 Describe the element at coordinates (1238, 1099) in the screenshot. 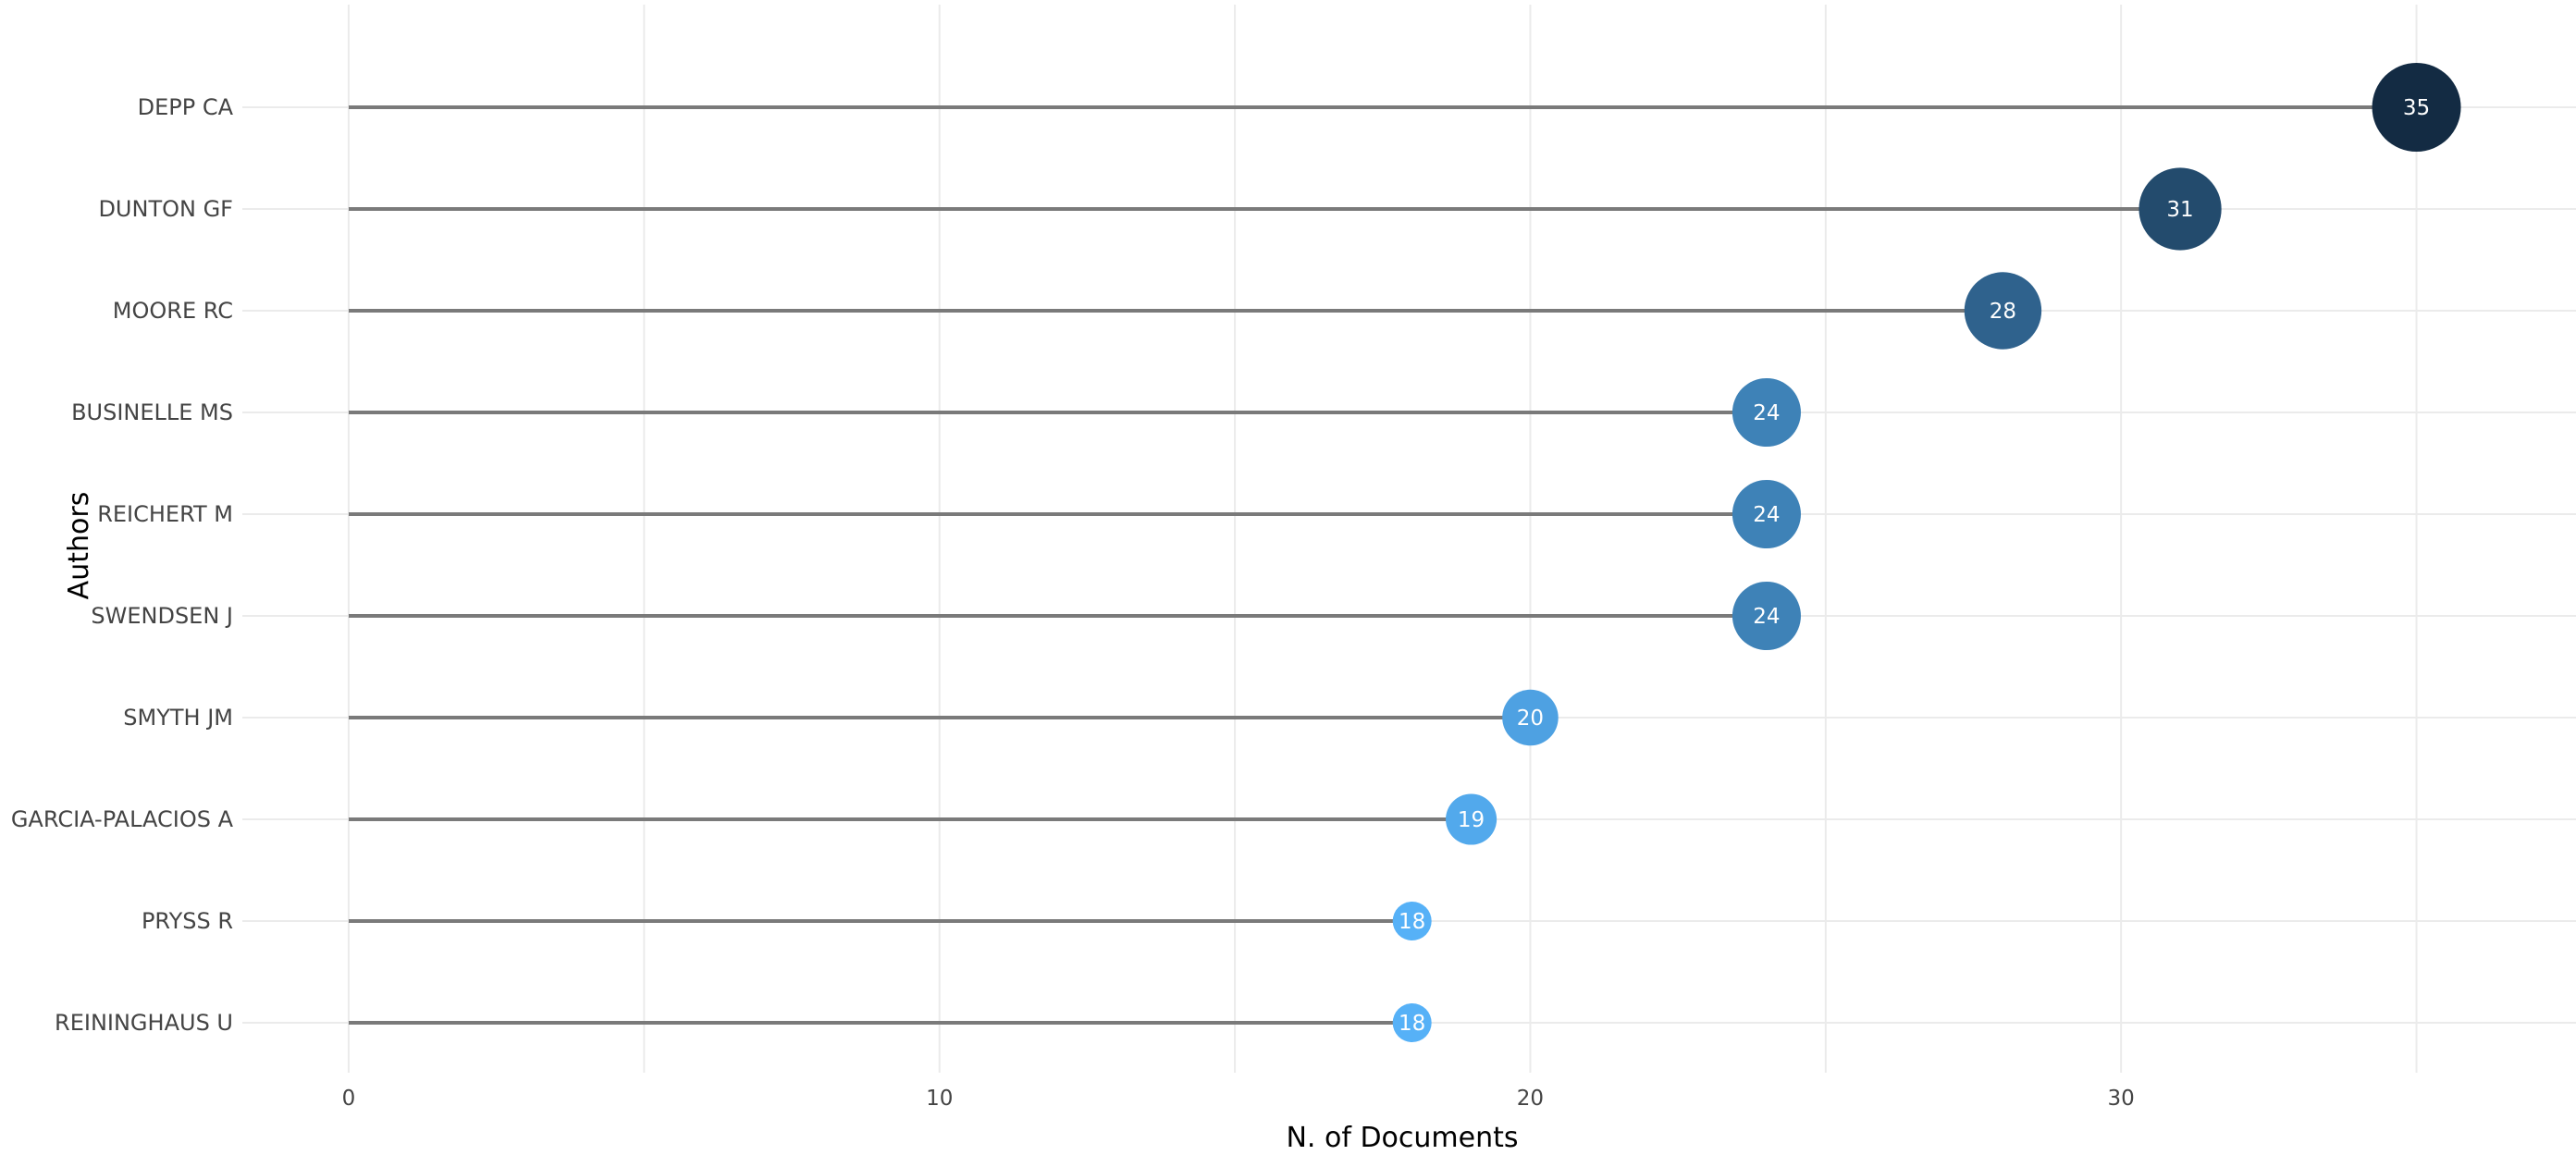

I see `x-tick-labels: 0 10 20 30` at that location.